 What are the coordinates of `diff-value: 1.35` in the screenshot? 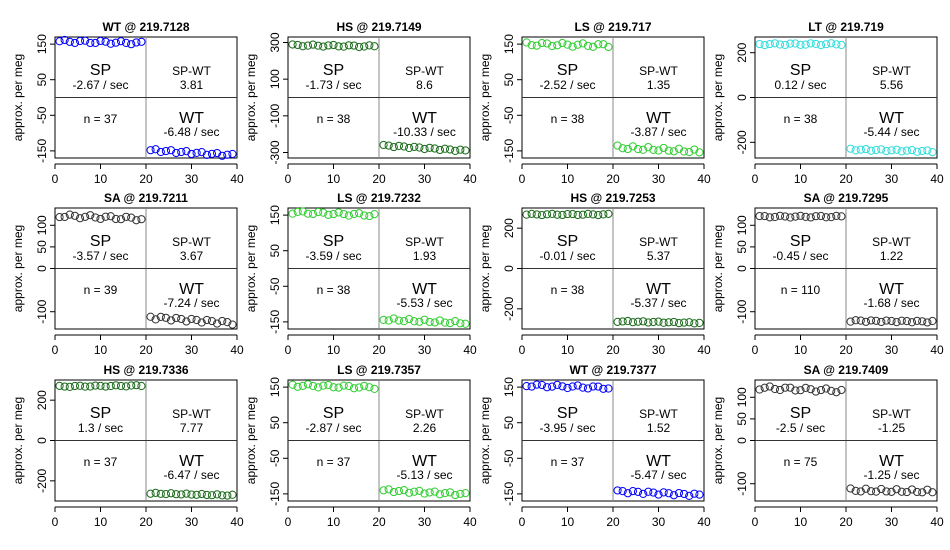 It's located at (659, 85).